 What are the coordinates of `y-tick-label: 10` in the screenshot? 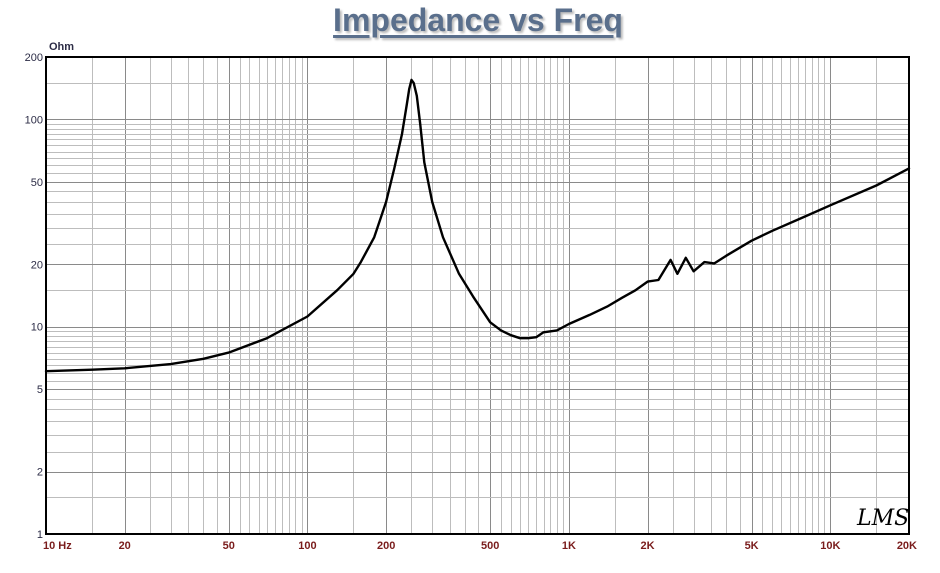 It's located at (37, 328).